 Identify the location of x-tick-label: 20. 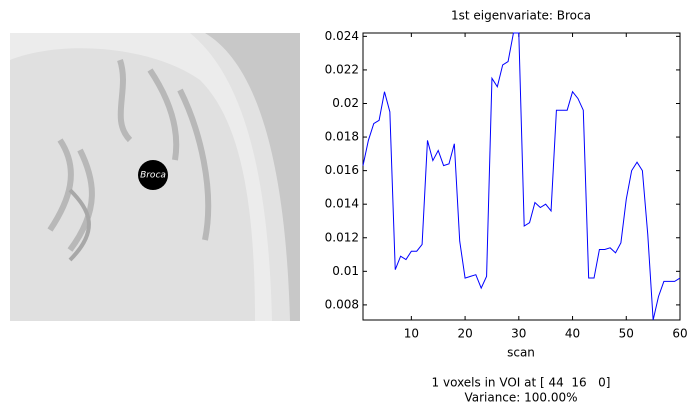
(464, 334).